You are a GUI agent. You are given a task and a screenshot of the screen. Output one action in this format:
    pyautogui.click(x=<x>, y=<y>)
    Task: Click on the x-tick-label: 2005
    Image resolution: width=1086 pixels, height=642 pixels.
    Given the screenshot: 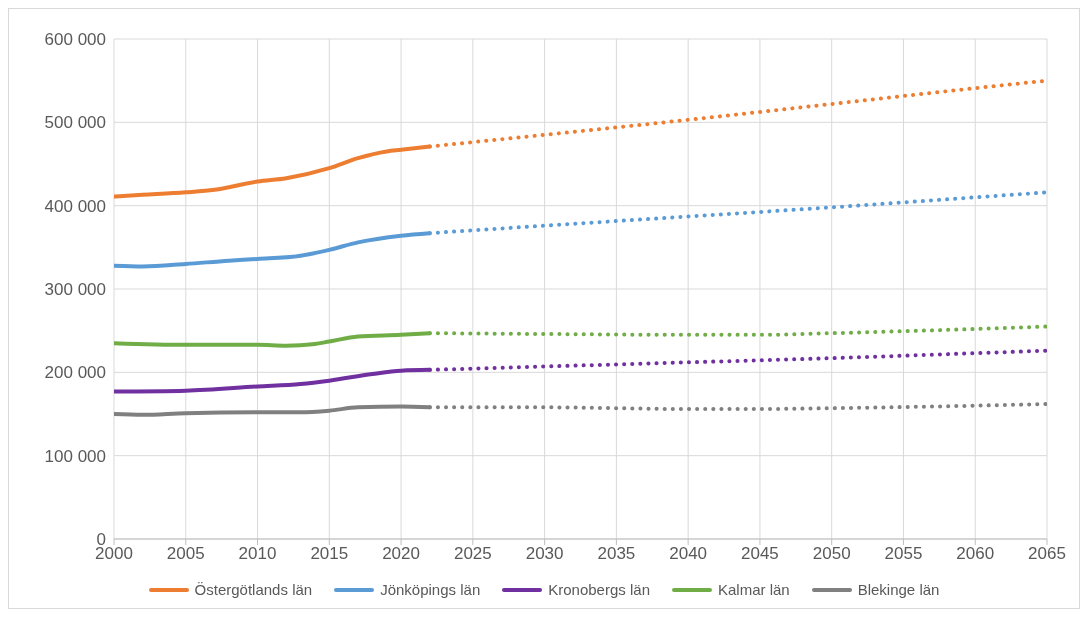 What is the action you would take?
    pyautogui.click(x=185, y=554)
    